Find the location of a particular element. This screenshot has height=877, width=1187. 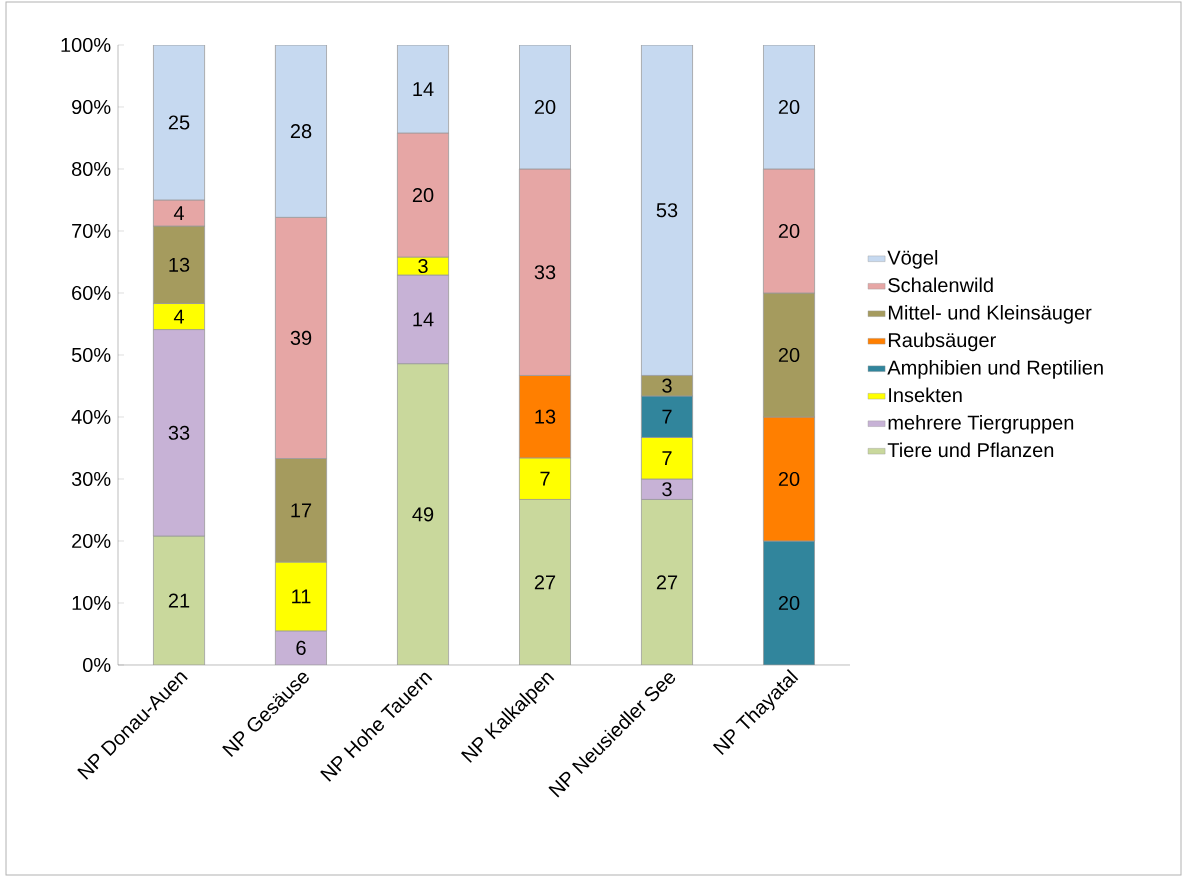

data-label: 39 is located at coordinates (301, 338).